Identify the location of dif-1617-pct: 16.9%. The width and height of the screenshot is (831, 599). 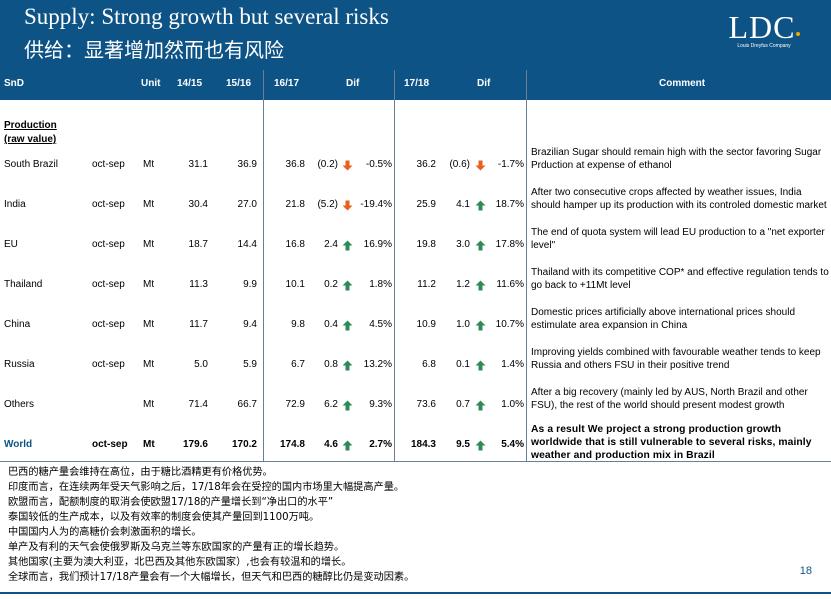
(377, 244).